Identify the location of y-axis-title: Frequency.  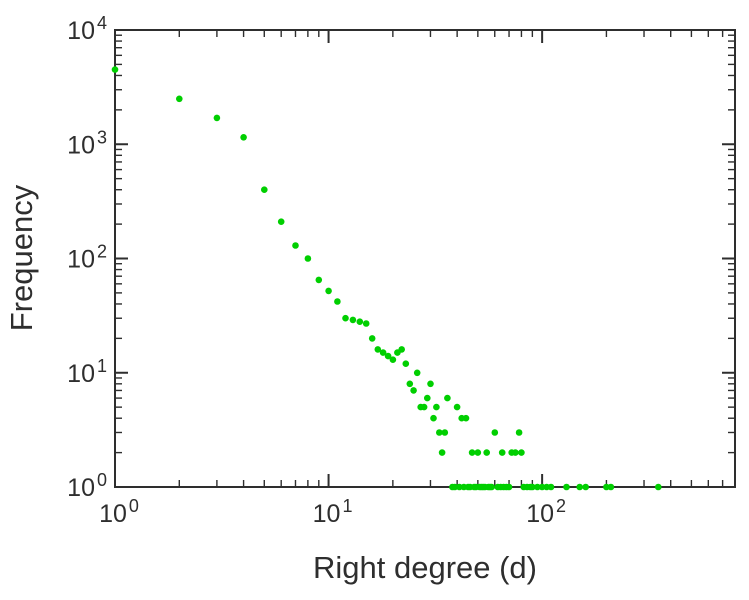
(21, 258).